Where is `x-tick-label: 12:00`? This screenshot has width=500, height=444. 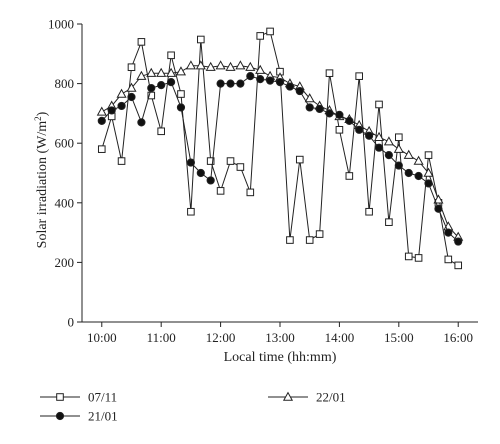
x-tick-label: 12:00 is located at coordinates (221, 337).